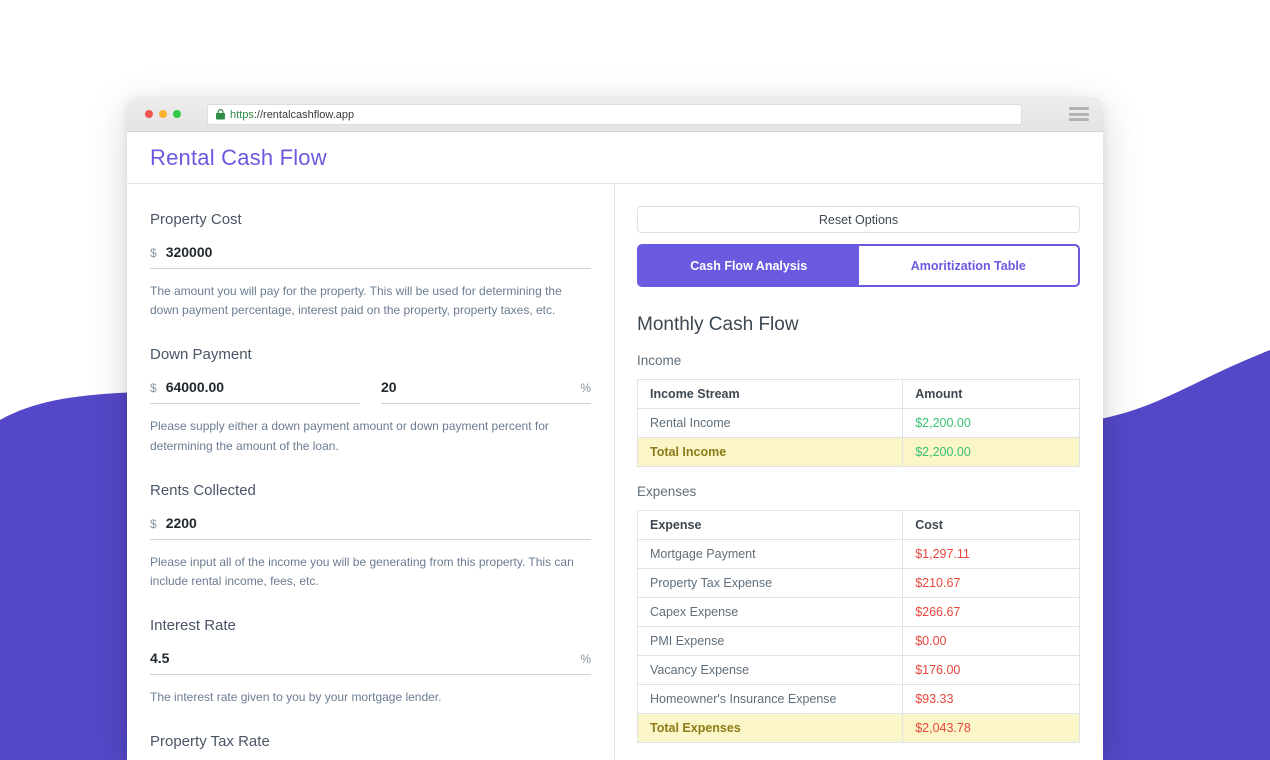  Describe the element at coordinates (770, 394) in the screenshot. I see `income-stream-header: Income Stream` at that location.